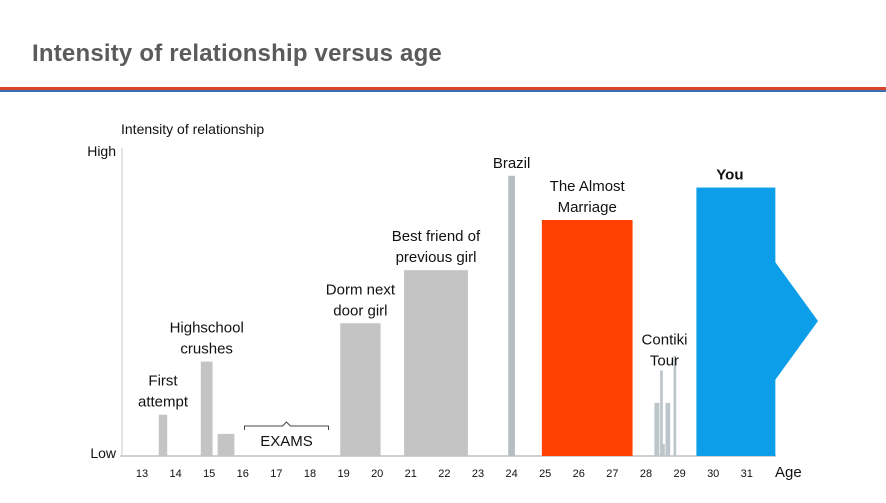 The image size is (886, 503). I want to click on bar-best-friend-of-previous-girl, so click(436, 363).